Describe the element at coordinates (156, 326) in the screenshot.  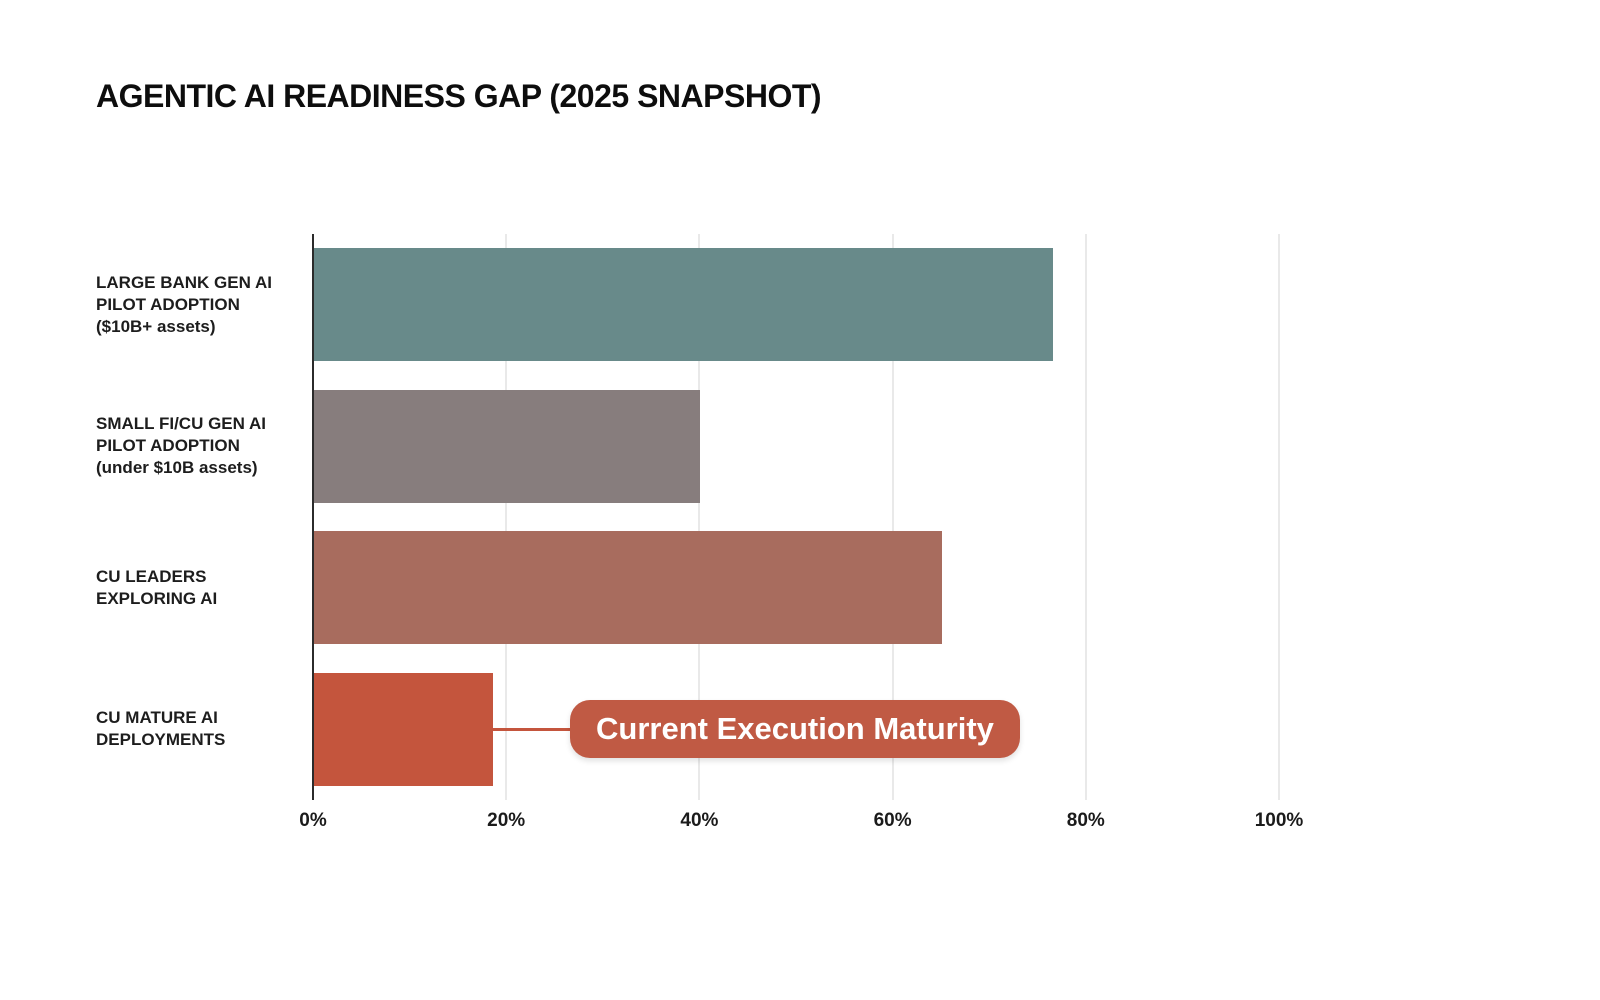
I see `category-label-line: ($10B+ assets)` at that location.